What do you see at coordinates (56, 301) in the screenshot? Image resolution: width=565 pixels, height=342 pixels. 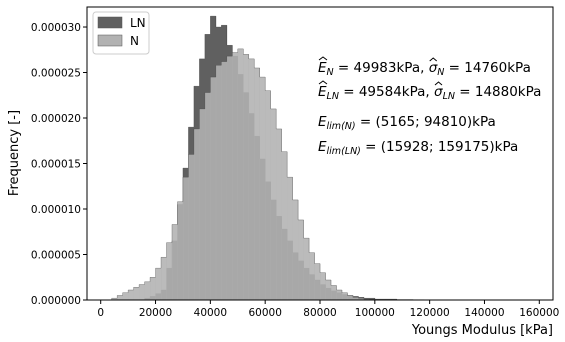 I see `y-tick-label: 0.000000` at bounding box center [56, 301].